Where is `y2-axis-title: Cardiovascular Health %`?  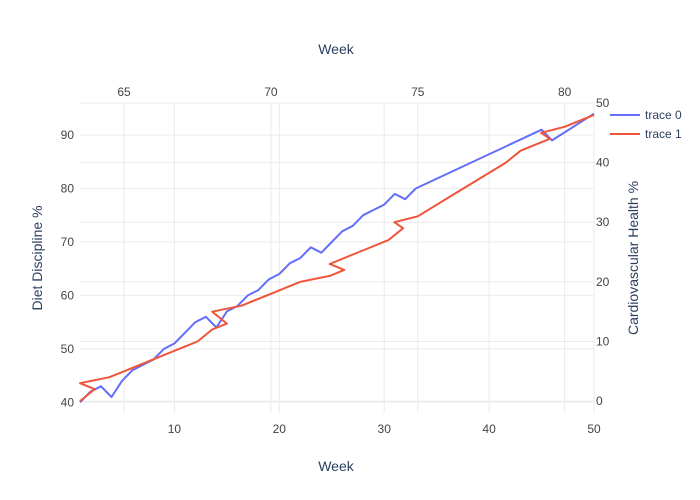 y2-axis-title: Cardiovascular Health % is located at coordinates (633, 258).